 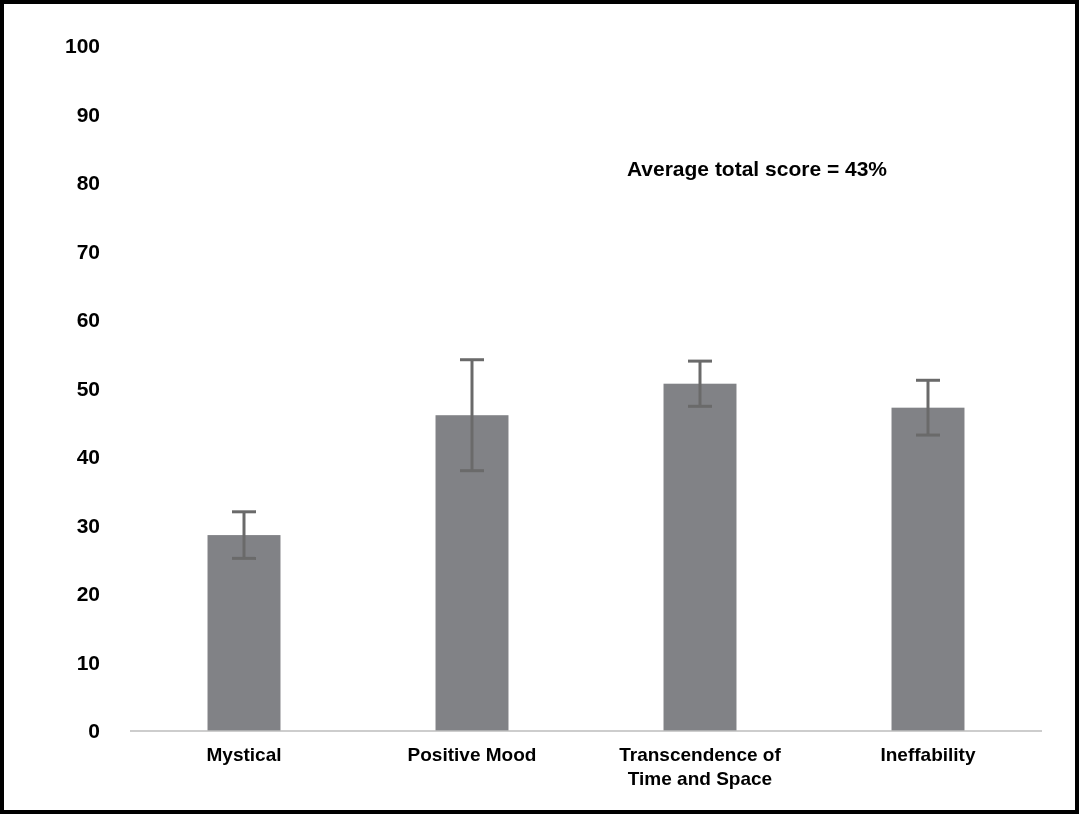 I want to click on x-tick-label: Ineffability, so click(x=928, y=754).